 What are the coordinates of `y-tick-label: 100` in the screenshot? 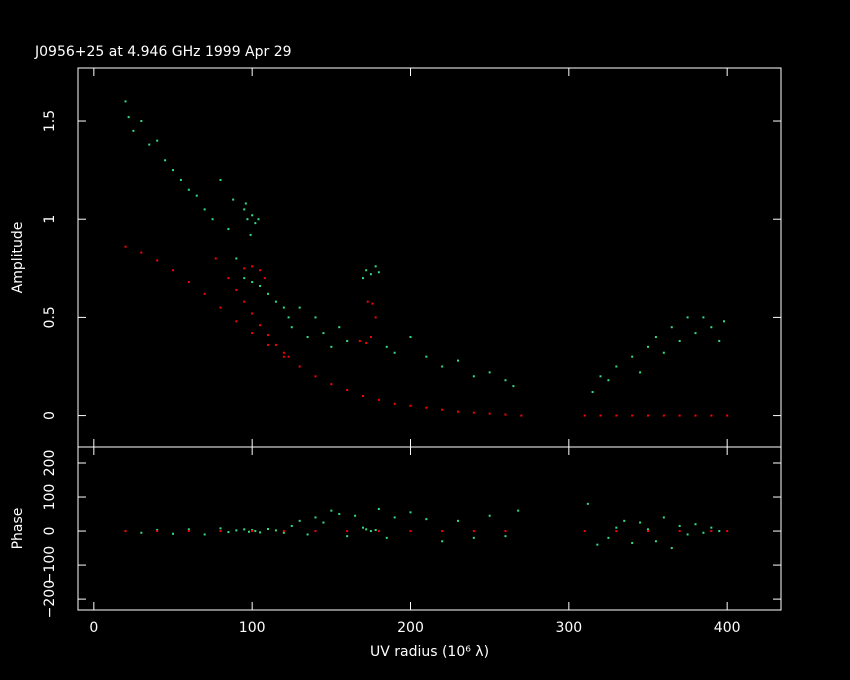 It's located at (50, 497).